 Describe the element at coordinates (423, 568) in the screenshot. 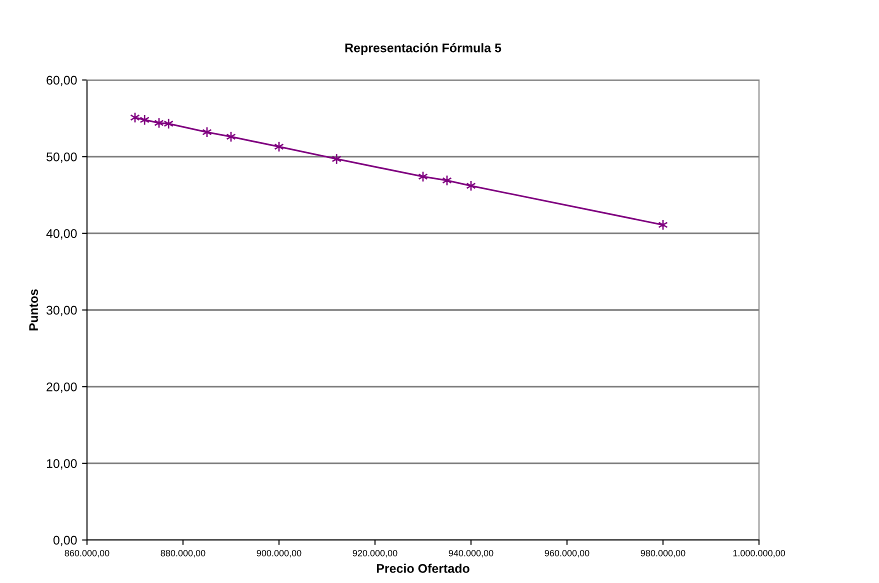

I see `x-axis-title: Precio Ofertado` at that location.